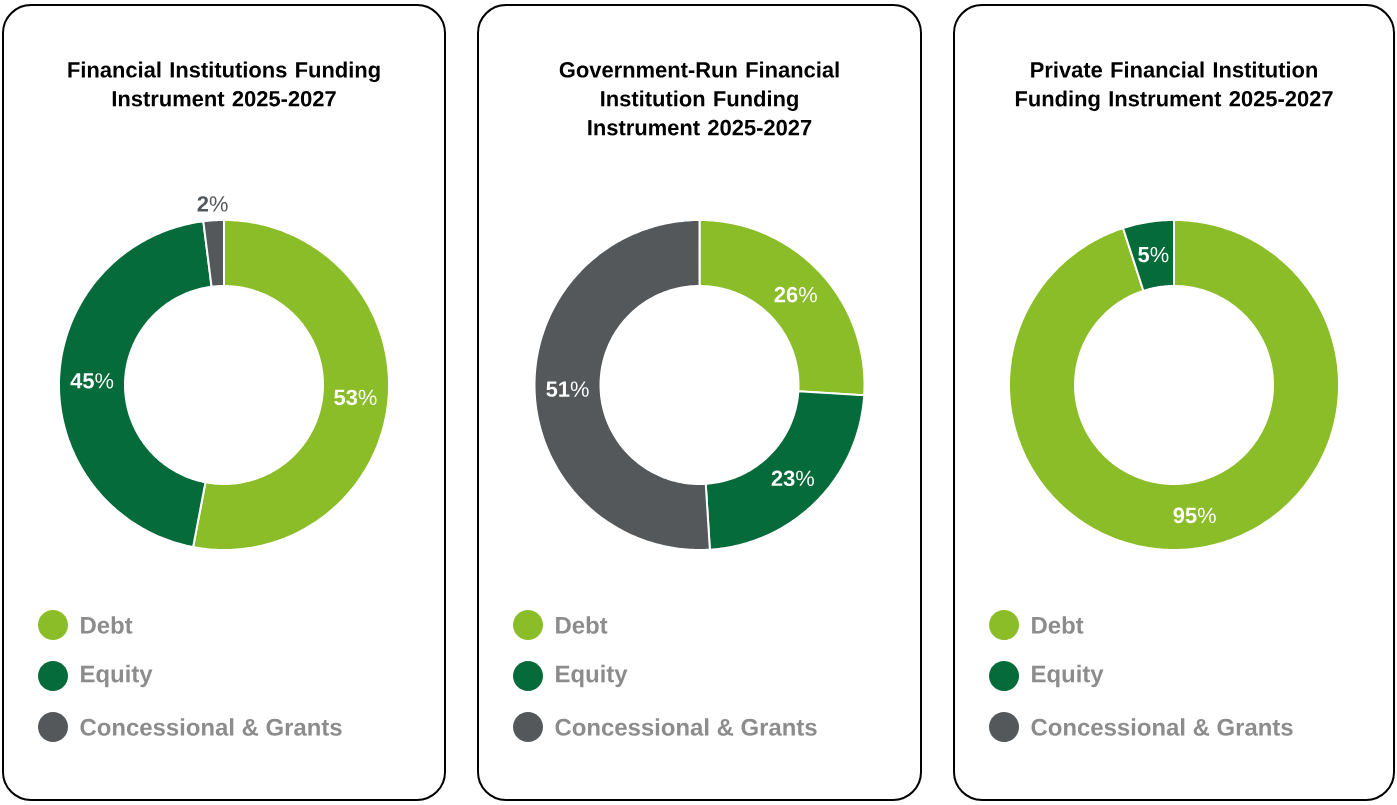  Describe the element at coordinates (699, 98) in the screenshot. I see `chart-title: Government-Run Financial Institution Funding Instrument 2025-2027` at that location.